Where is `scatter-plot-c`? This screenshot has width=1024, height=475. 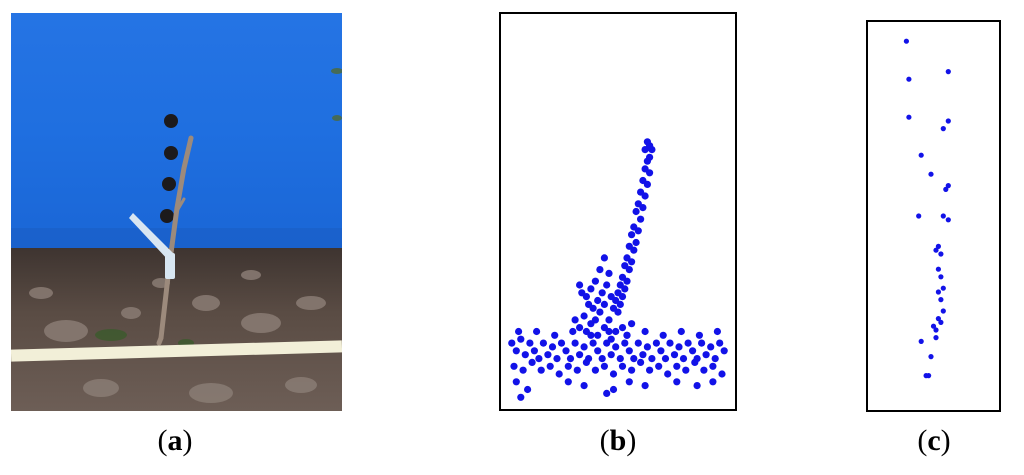
scatter-plot-c is located at coordinates (927, 208).